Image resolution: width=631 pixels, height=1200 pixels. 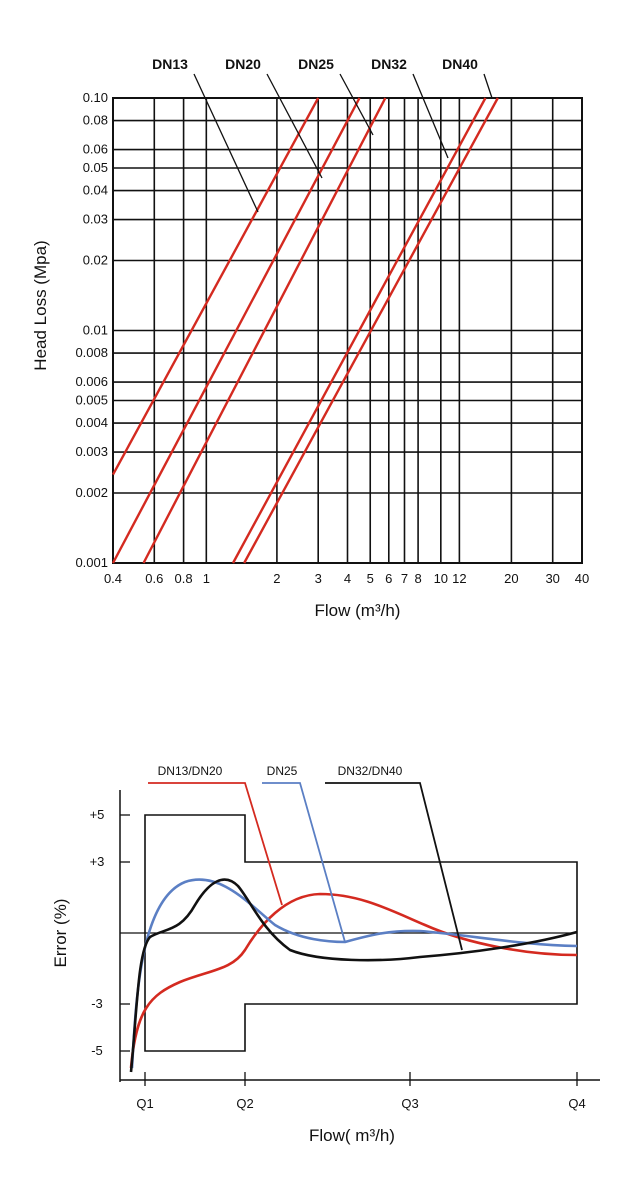 I want to click on series-labels: DN13 DN20 DN25 DN32 DN40, so click(x=322, y=134).